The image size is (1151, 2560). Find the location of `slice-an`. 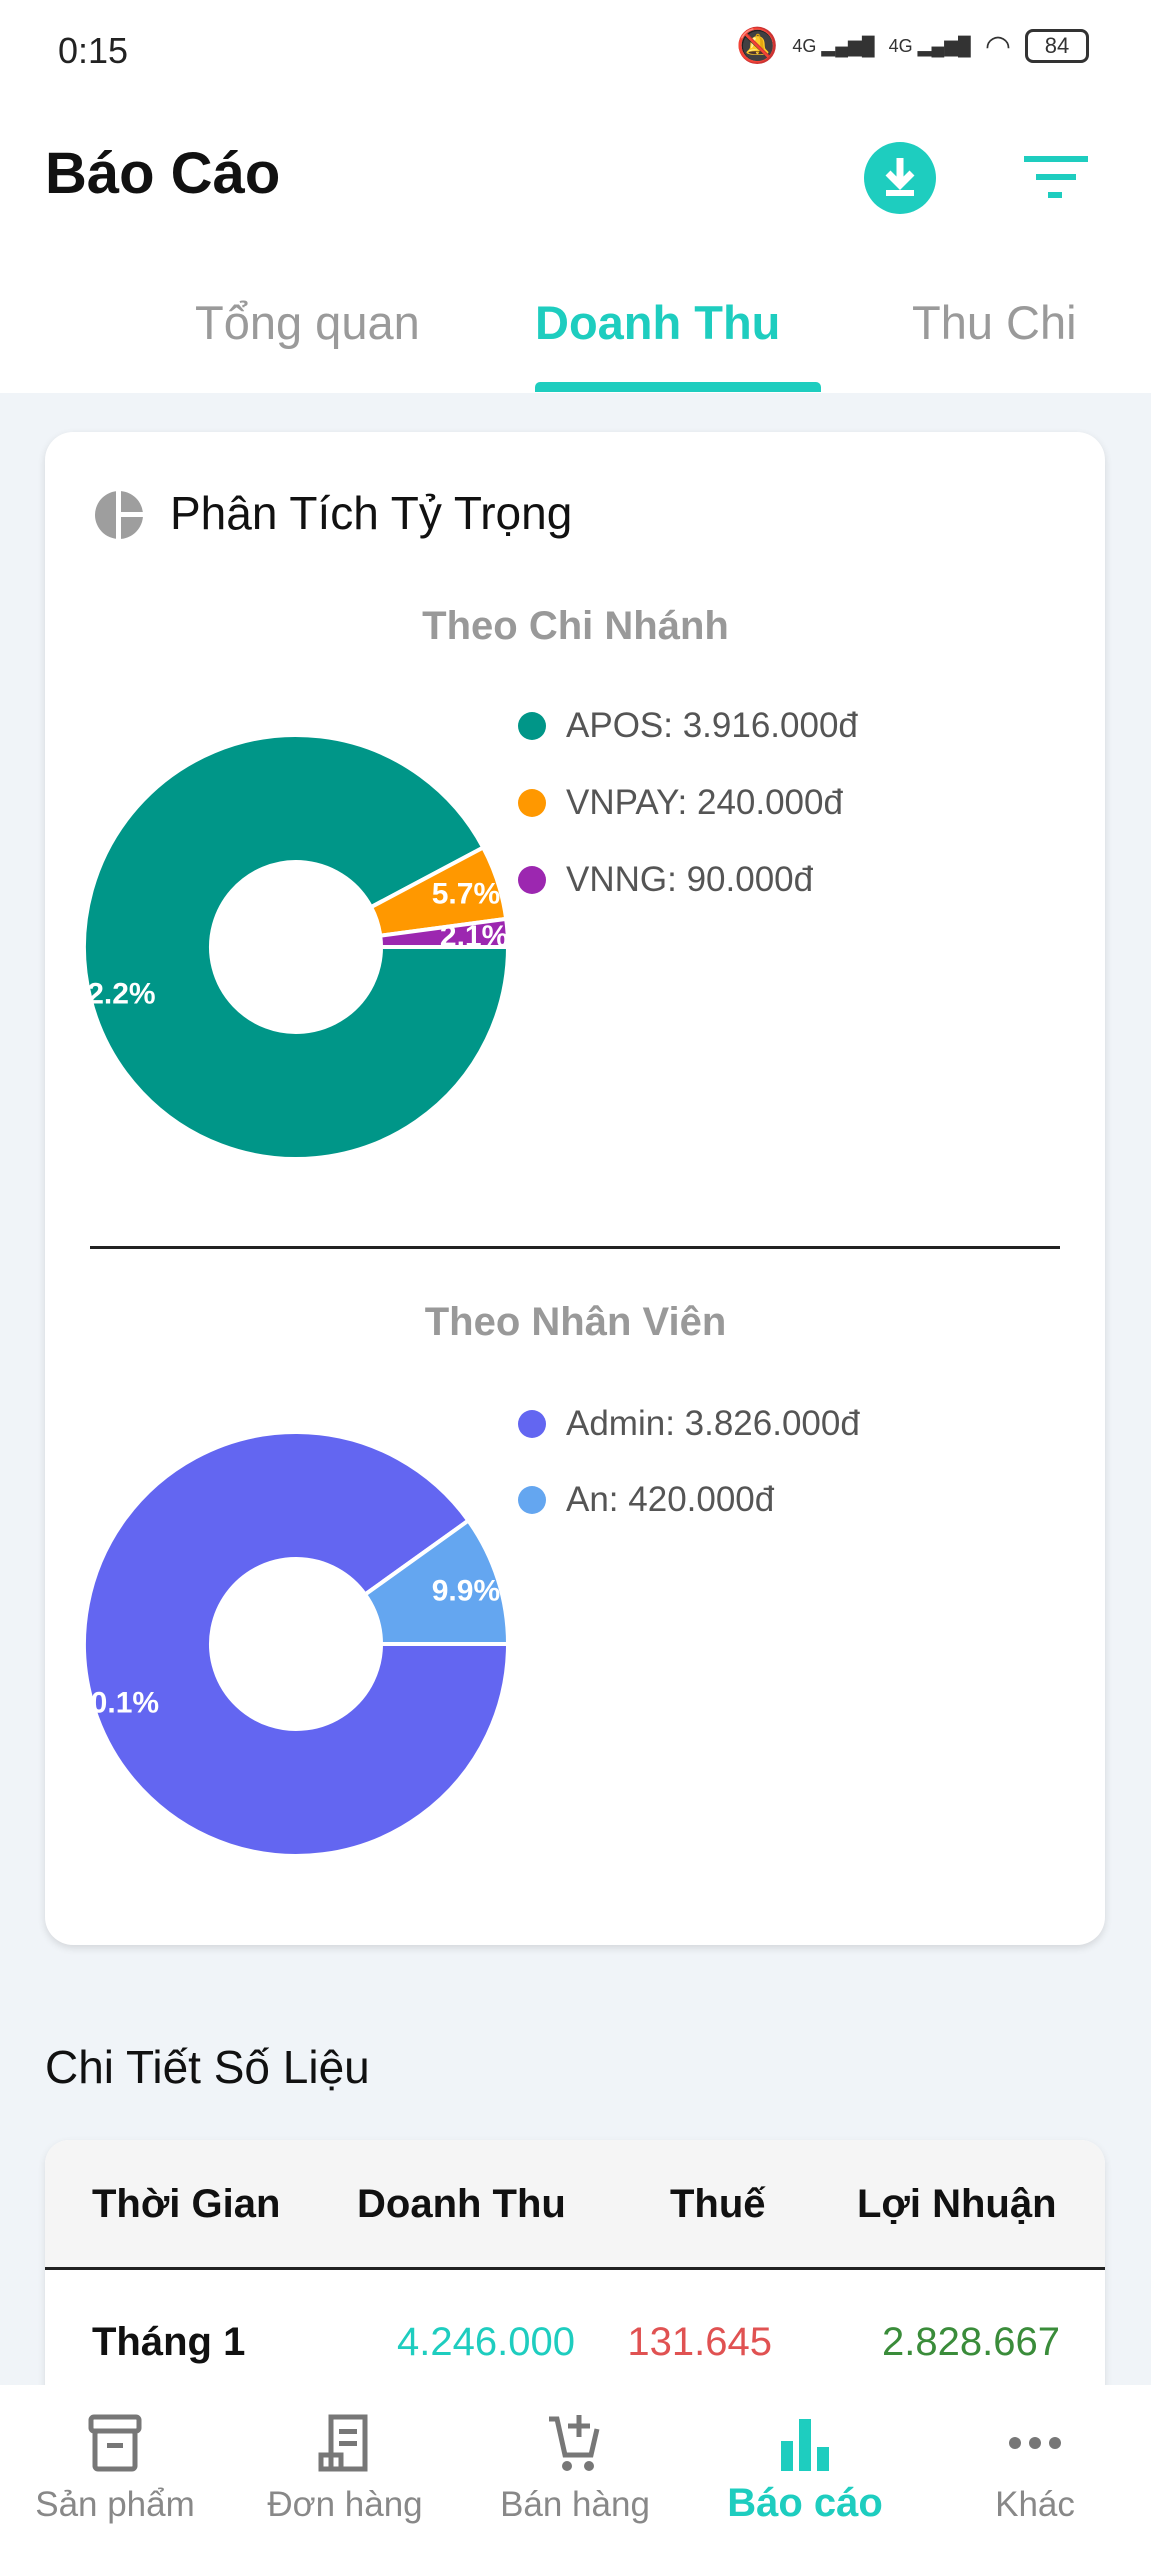

slice-an is located at coordinates (436, 1581).